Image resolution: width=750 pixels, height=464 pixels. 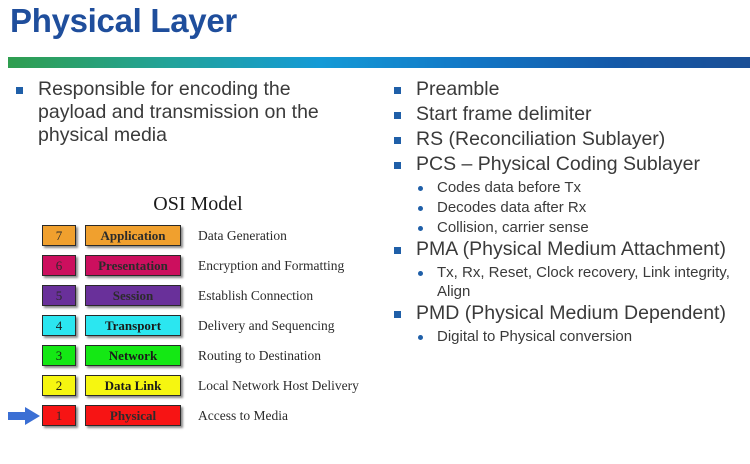 I want to click on osi-layer-name: Network, so click(x=133, y=355).